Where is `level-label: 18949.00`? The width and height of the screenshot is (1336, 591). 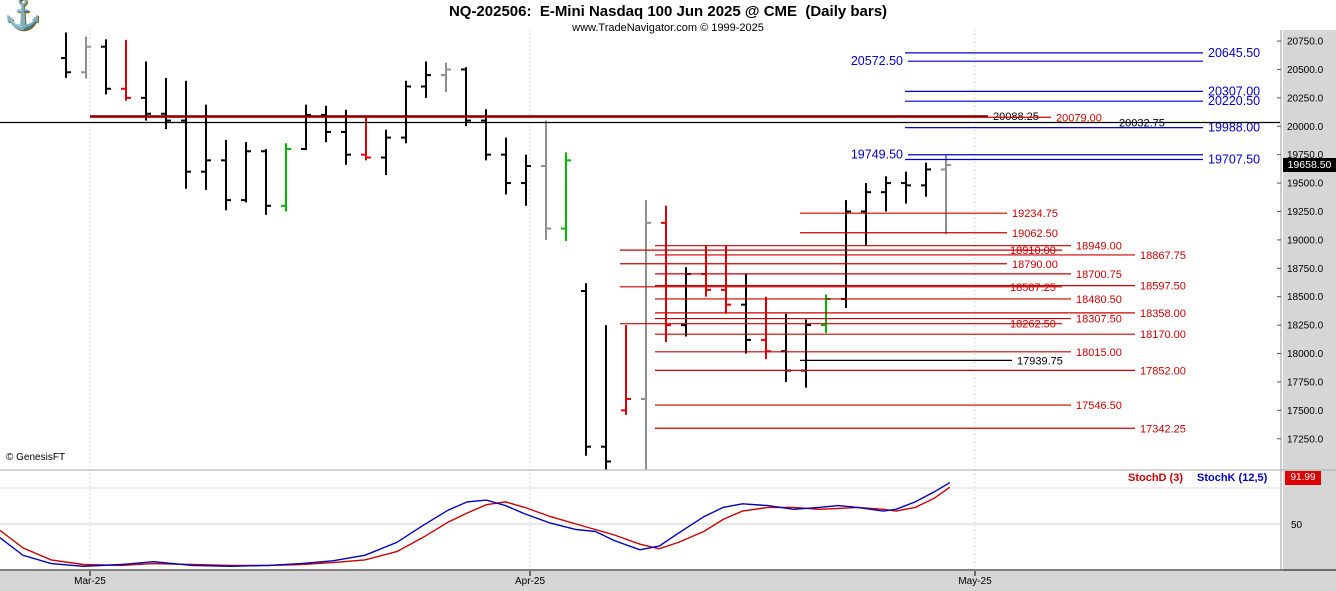
level-label: 18949.00 is located at coordinates (1099, 247).